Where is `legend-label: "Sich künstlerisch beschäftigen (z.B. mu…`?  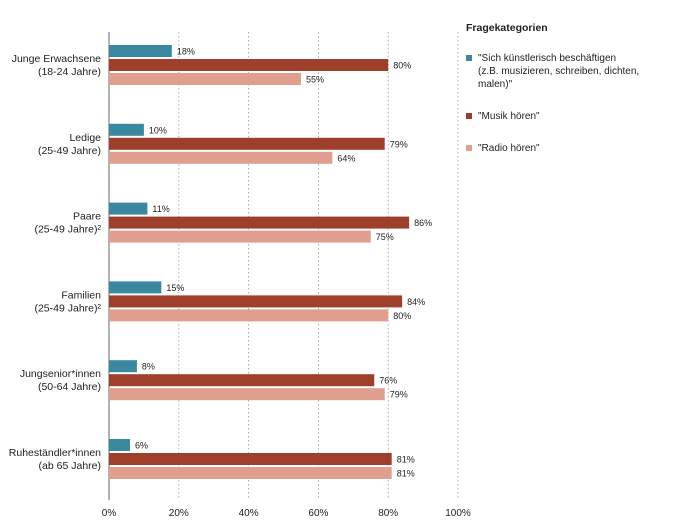
legend-label: "Sich künstlerisch beschäftigen (z.B. mu… is located at coordinates (559, 71).